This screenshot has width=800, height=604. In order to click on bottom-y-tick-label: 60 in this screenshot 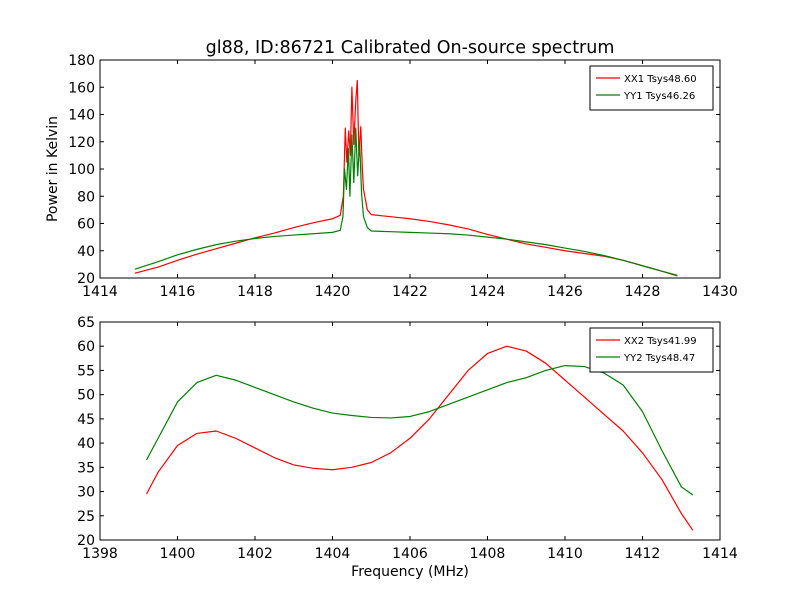, I will do `click(86, 347)`.